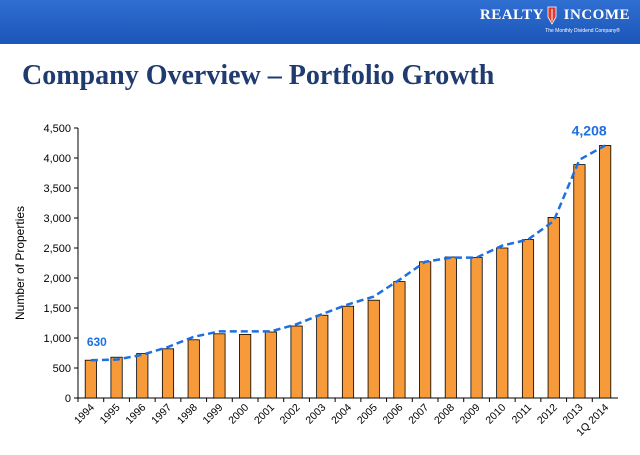 The height and width of the screenshot is (455, 640). Describe the element at coordinates (213, 414) in the screenshot. I see `x-tick-label: 1999` at that location.